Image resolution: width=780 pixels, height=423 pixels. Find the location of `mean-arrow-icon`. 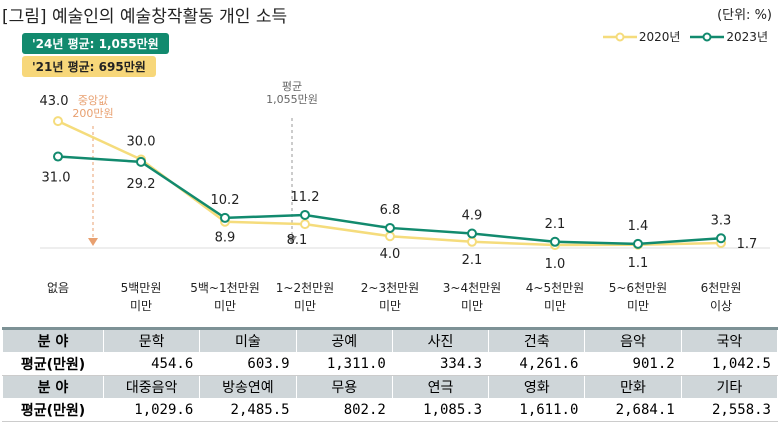

mean-arrow-icon is located at coordinates (292, 240).